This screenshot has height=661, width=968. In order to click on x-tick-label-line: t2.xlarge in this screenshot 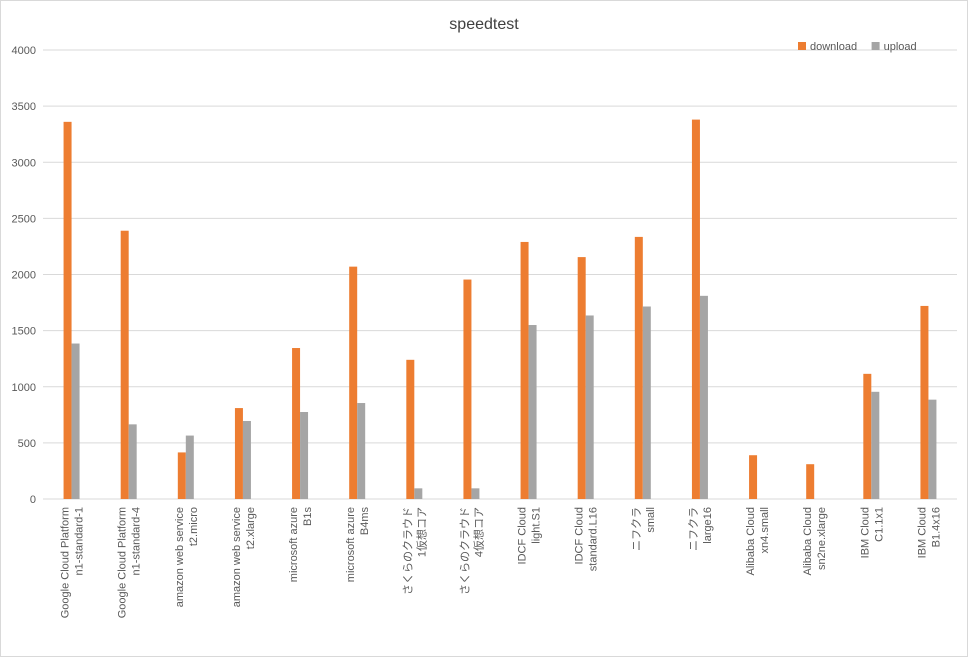, I will do `click(251, 528)`.